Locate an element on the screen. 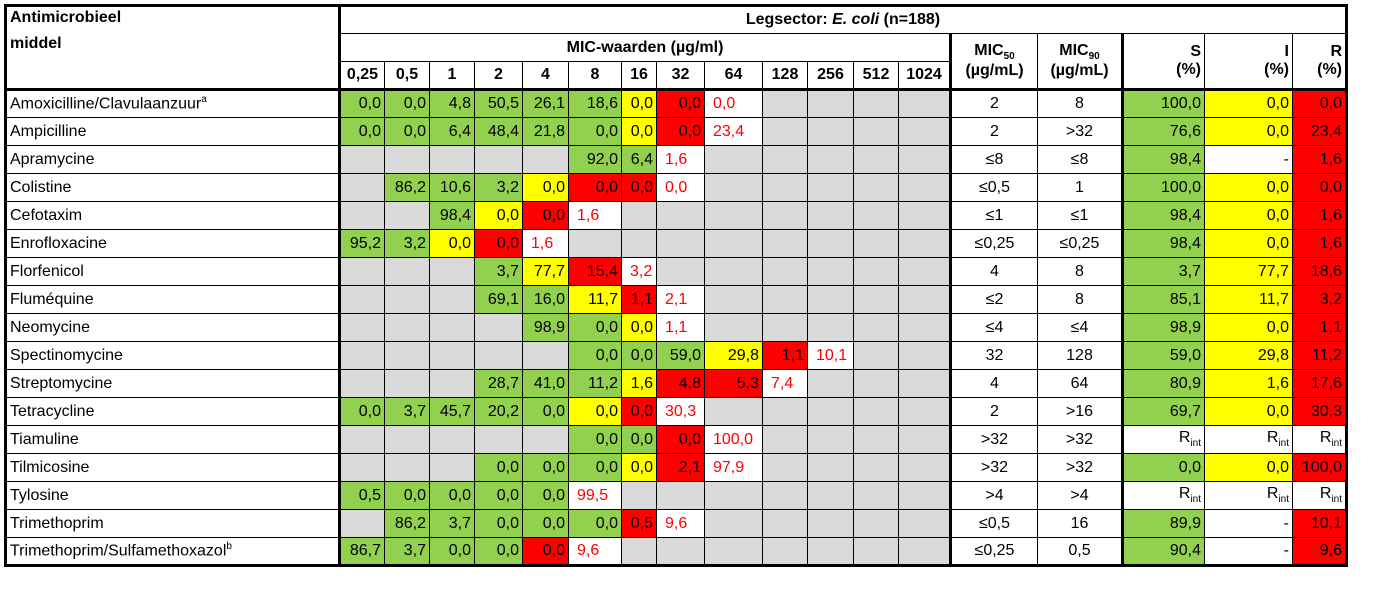  mic50-value: ≤0,25 is located at coordinates (994, 243).